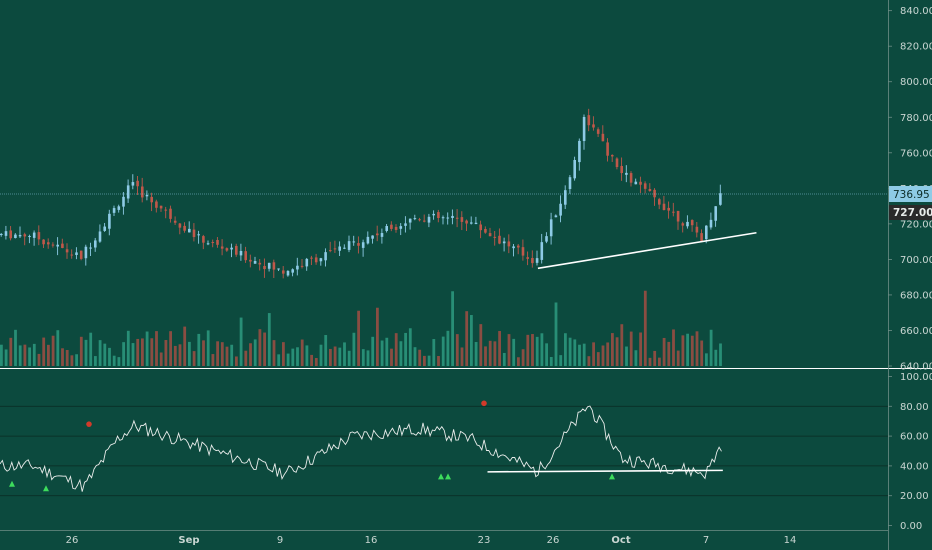 This screenshot has width=932, height=550. I want to click on rsi-axis: 100.00 80.00 60.00 40.00 20.00 0.00, so click(910, 452).